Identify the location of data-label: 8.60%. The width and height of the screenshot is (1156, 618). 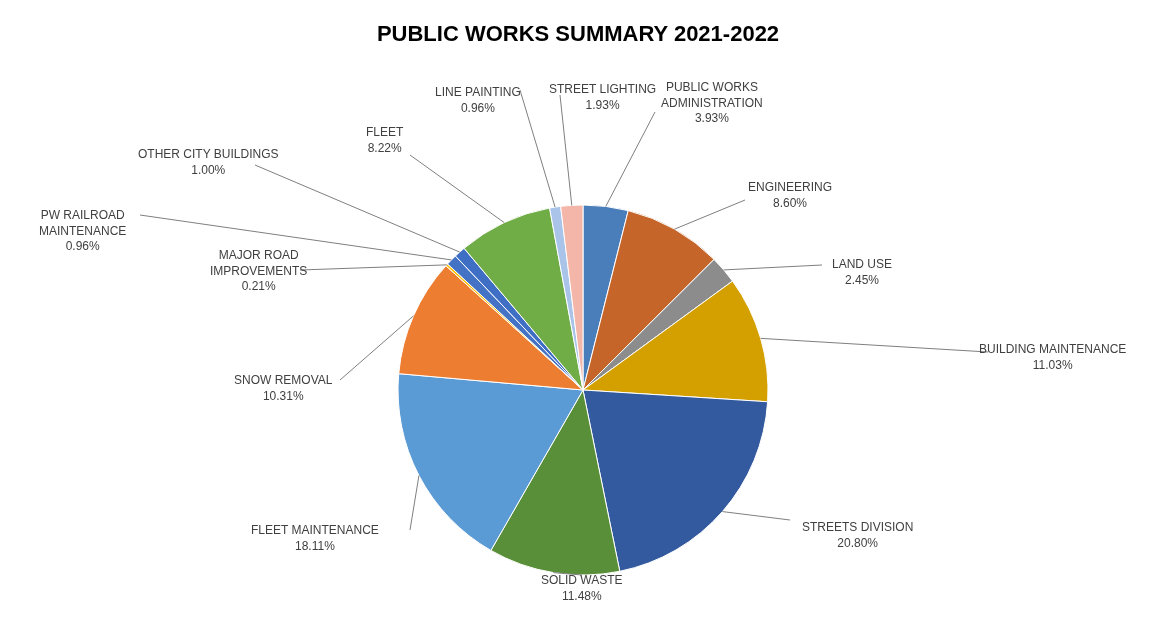
(790, 202).